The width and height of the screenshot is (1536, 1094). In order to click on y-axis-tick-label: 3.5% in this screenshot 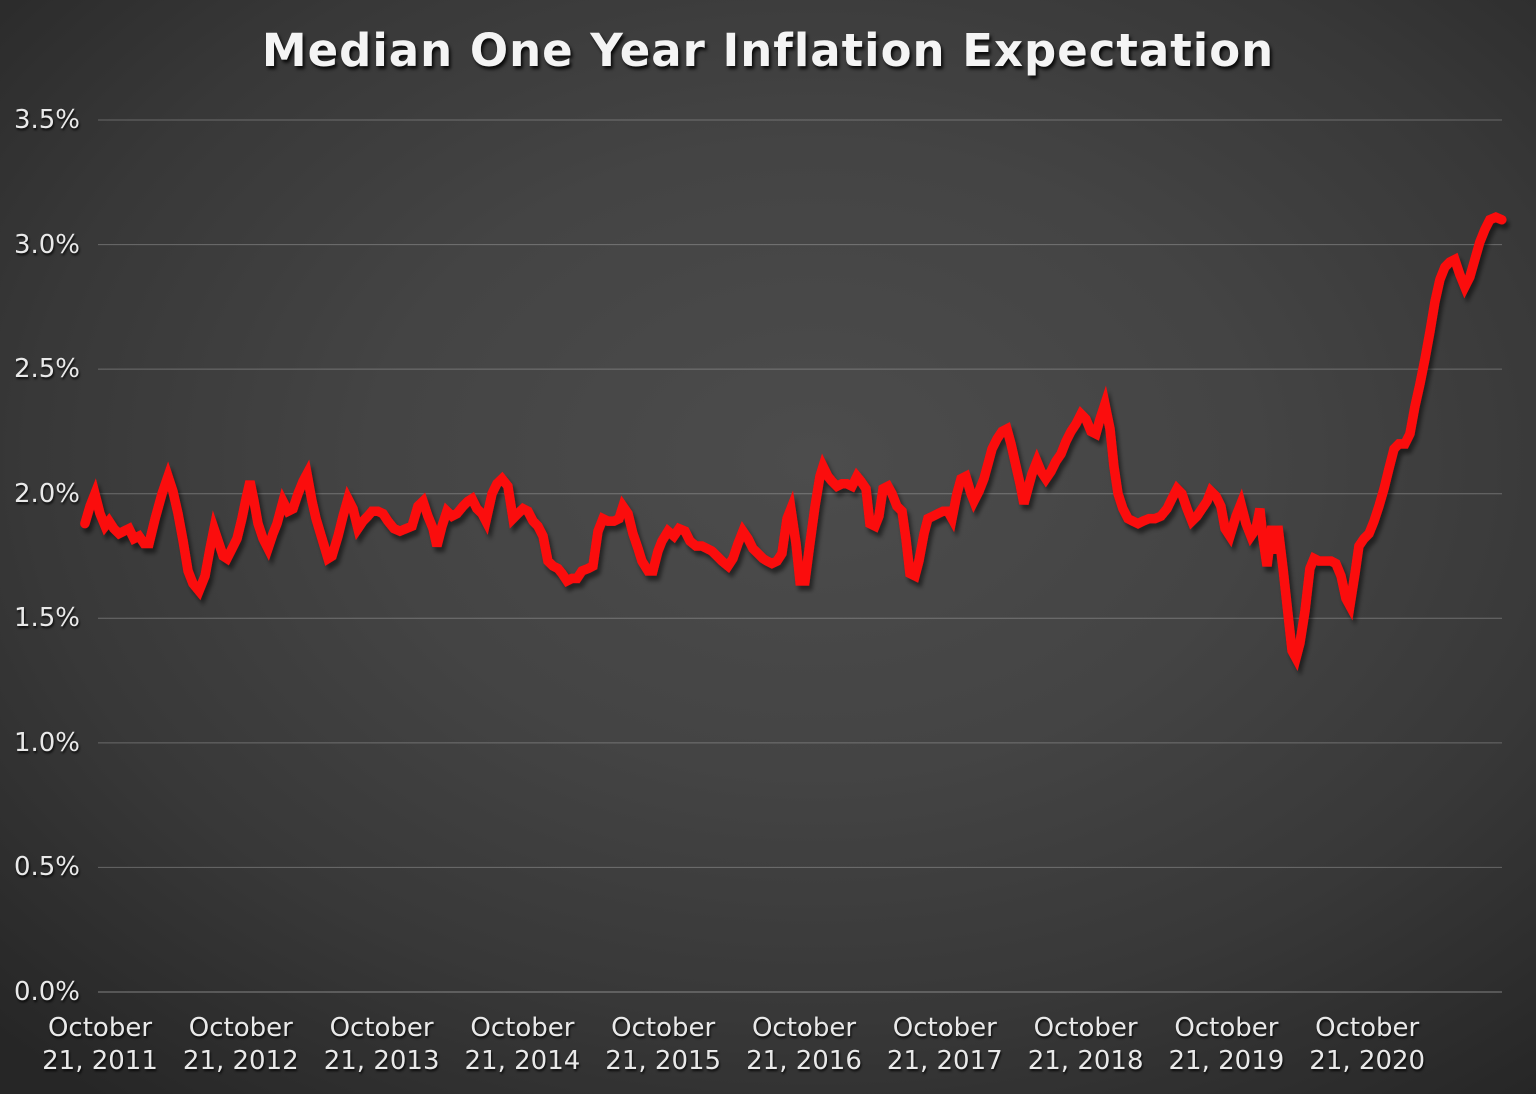, I will do `click(46, 119)`.